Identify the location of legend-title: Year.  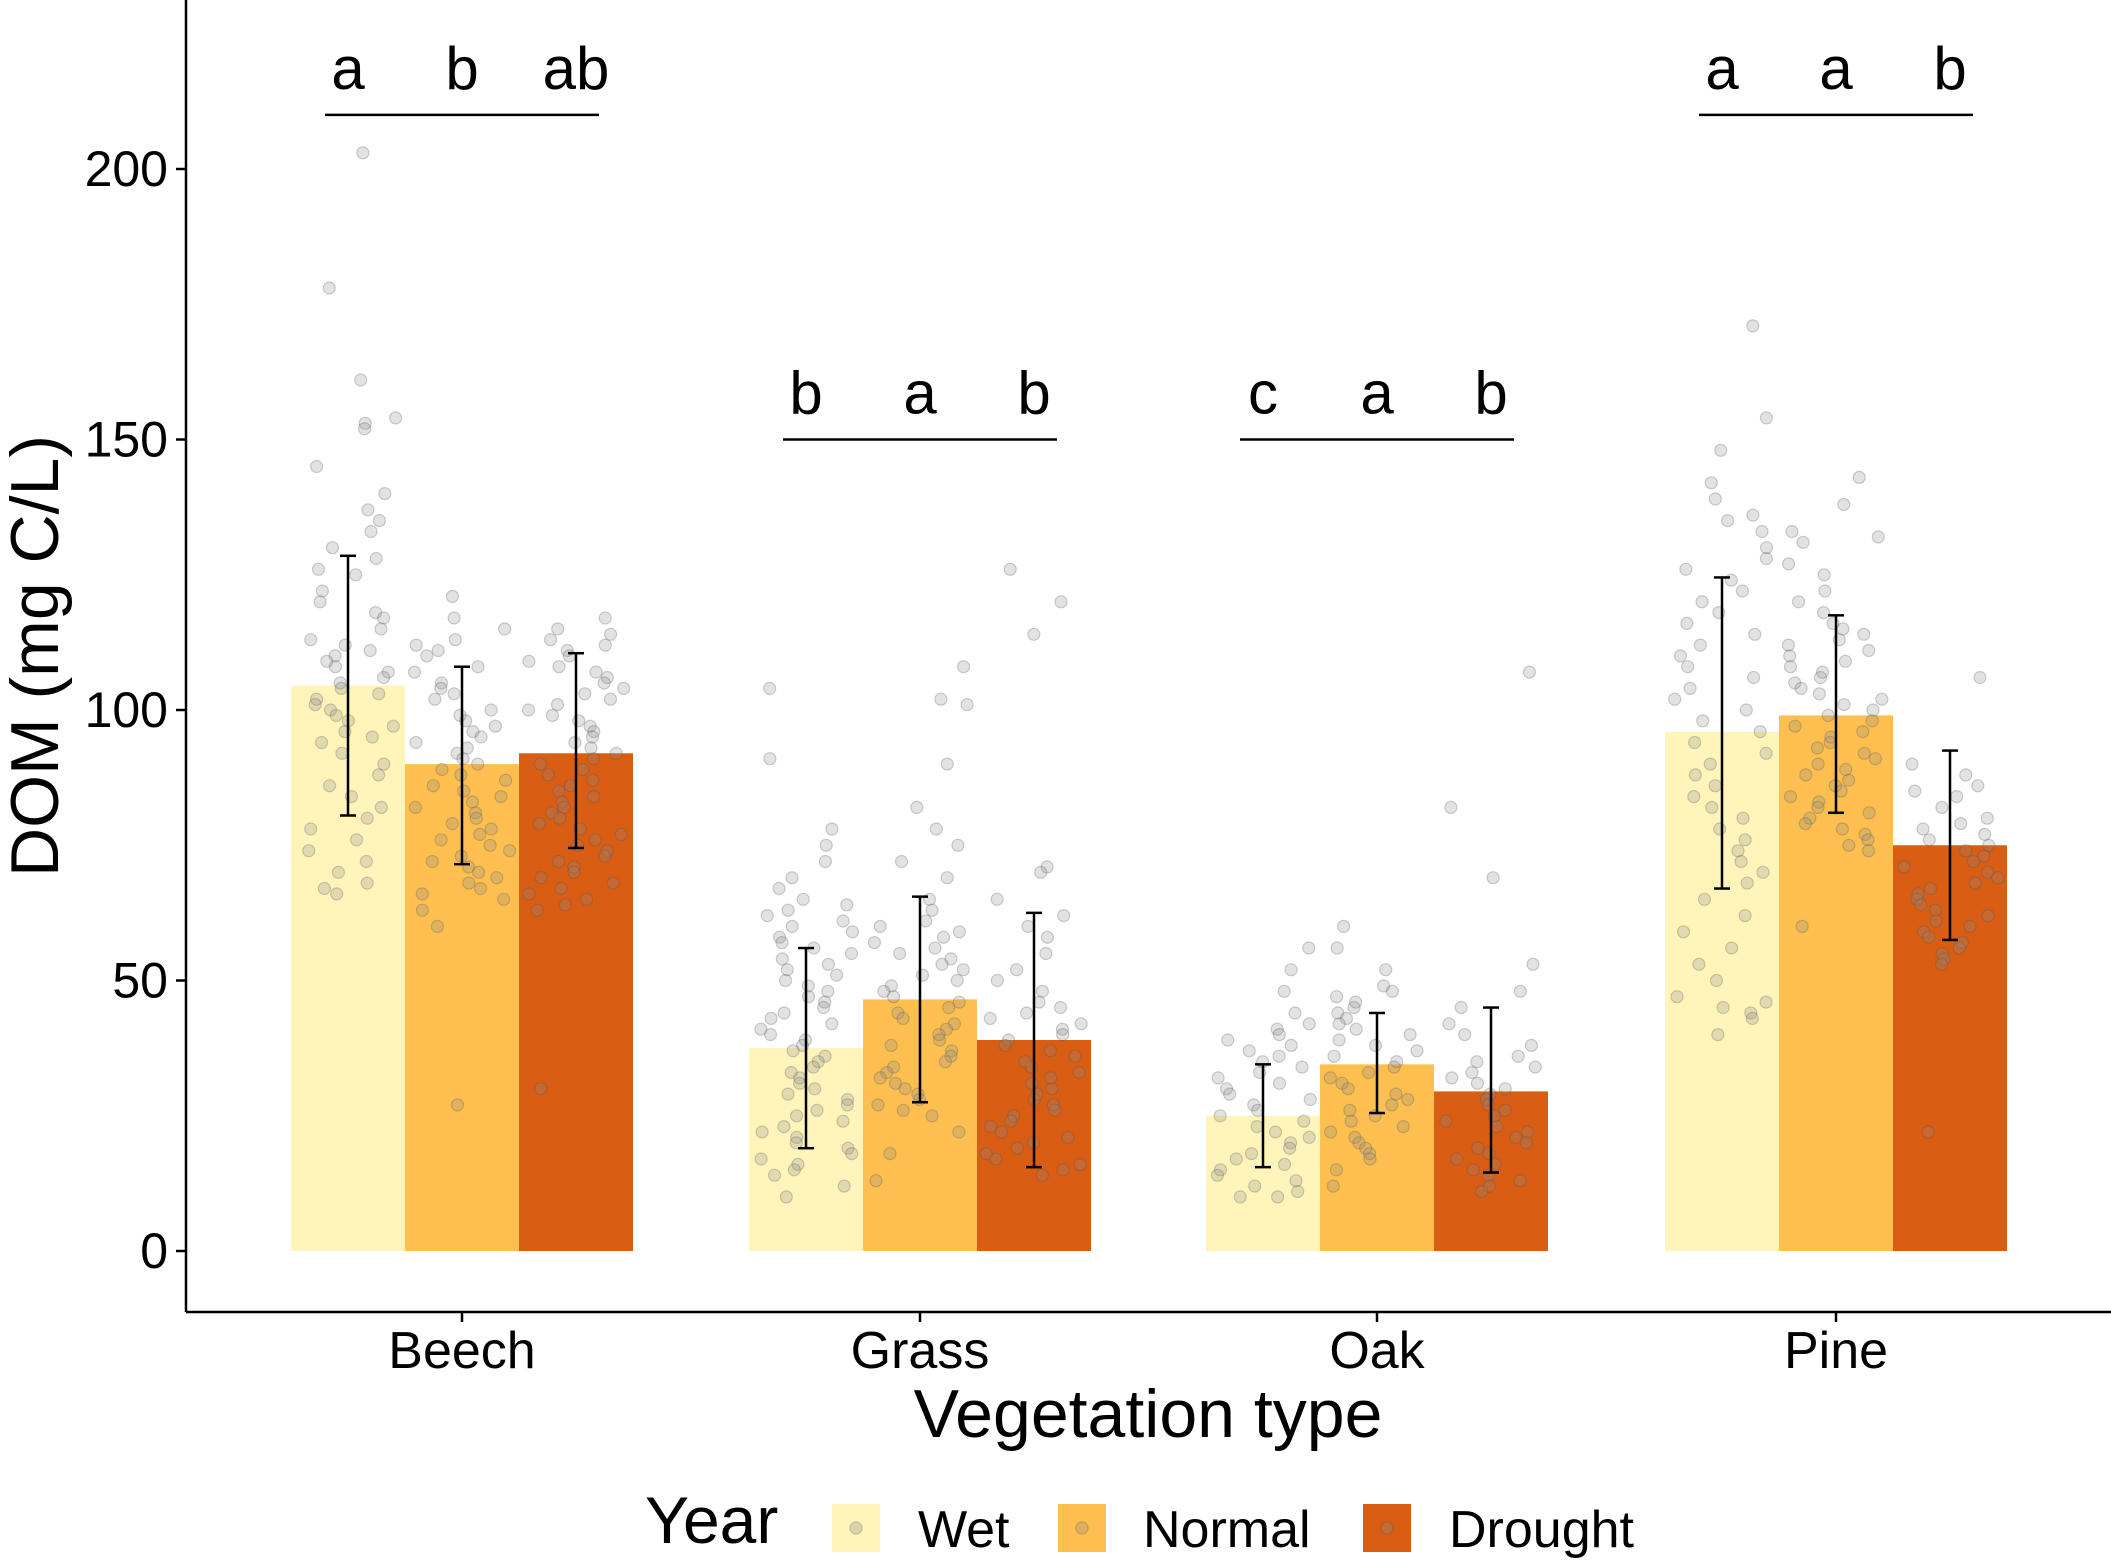
(711, 1520).